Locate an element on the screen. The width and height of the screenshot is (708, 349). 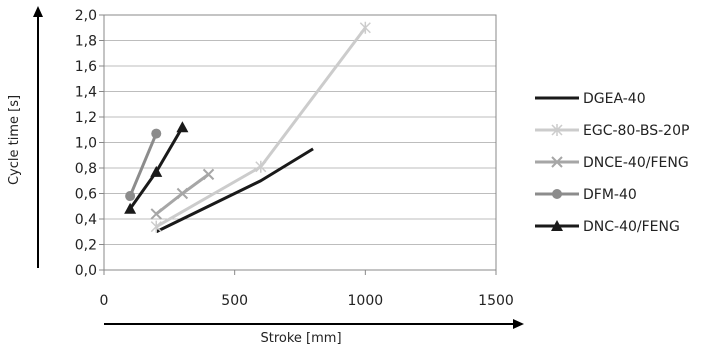
y-tick-label: 2,0 is located at coordinates (86, 16).